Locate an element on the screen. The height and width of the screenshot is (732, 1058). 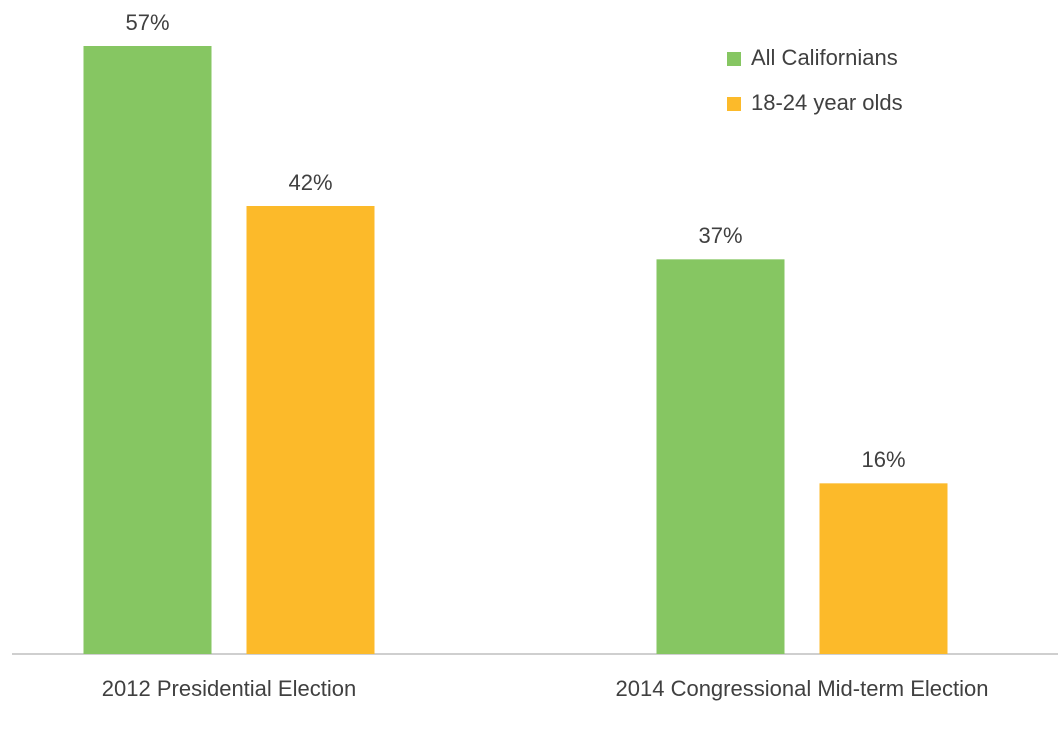
x-tick-label: 2014 Congressional Mid-term Election is located at coordinates (802, 688).